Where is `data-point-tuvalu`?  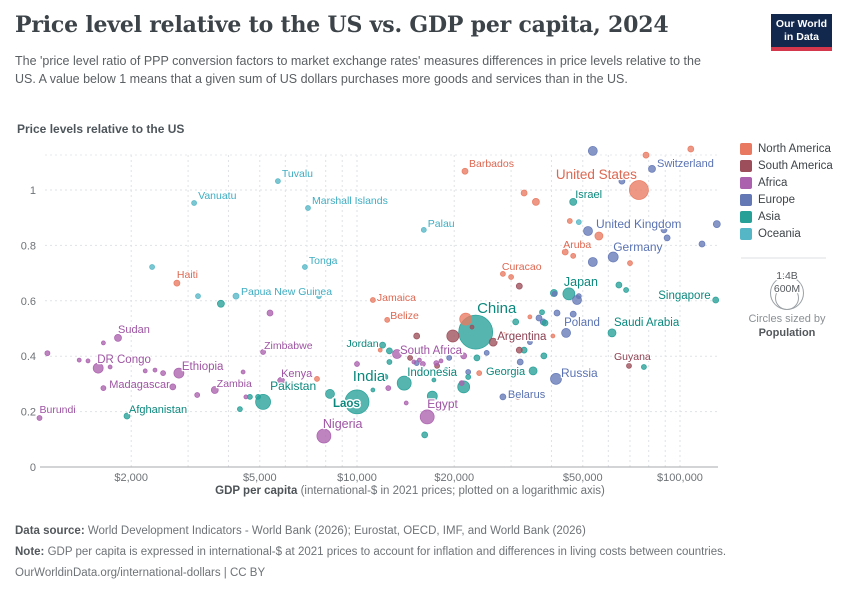 data-point-tuvalu is located at coordinates (278, 181).